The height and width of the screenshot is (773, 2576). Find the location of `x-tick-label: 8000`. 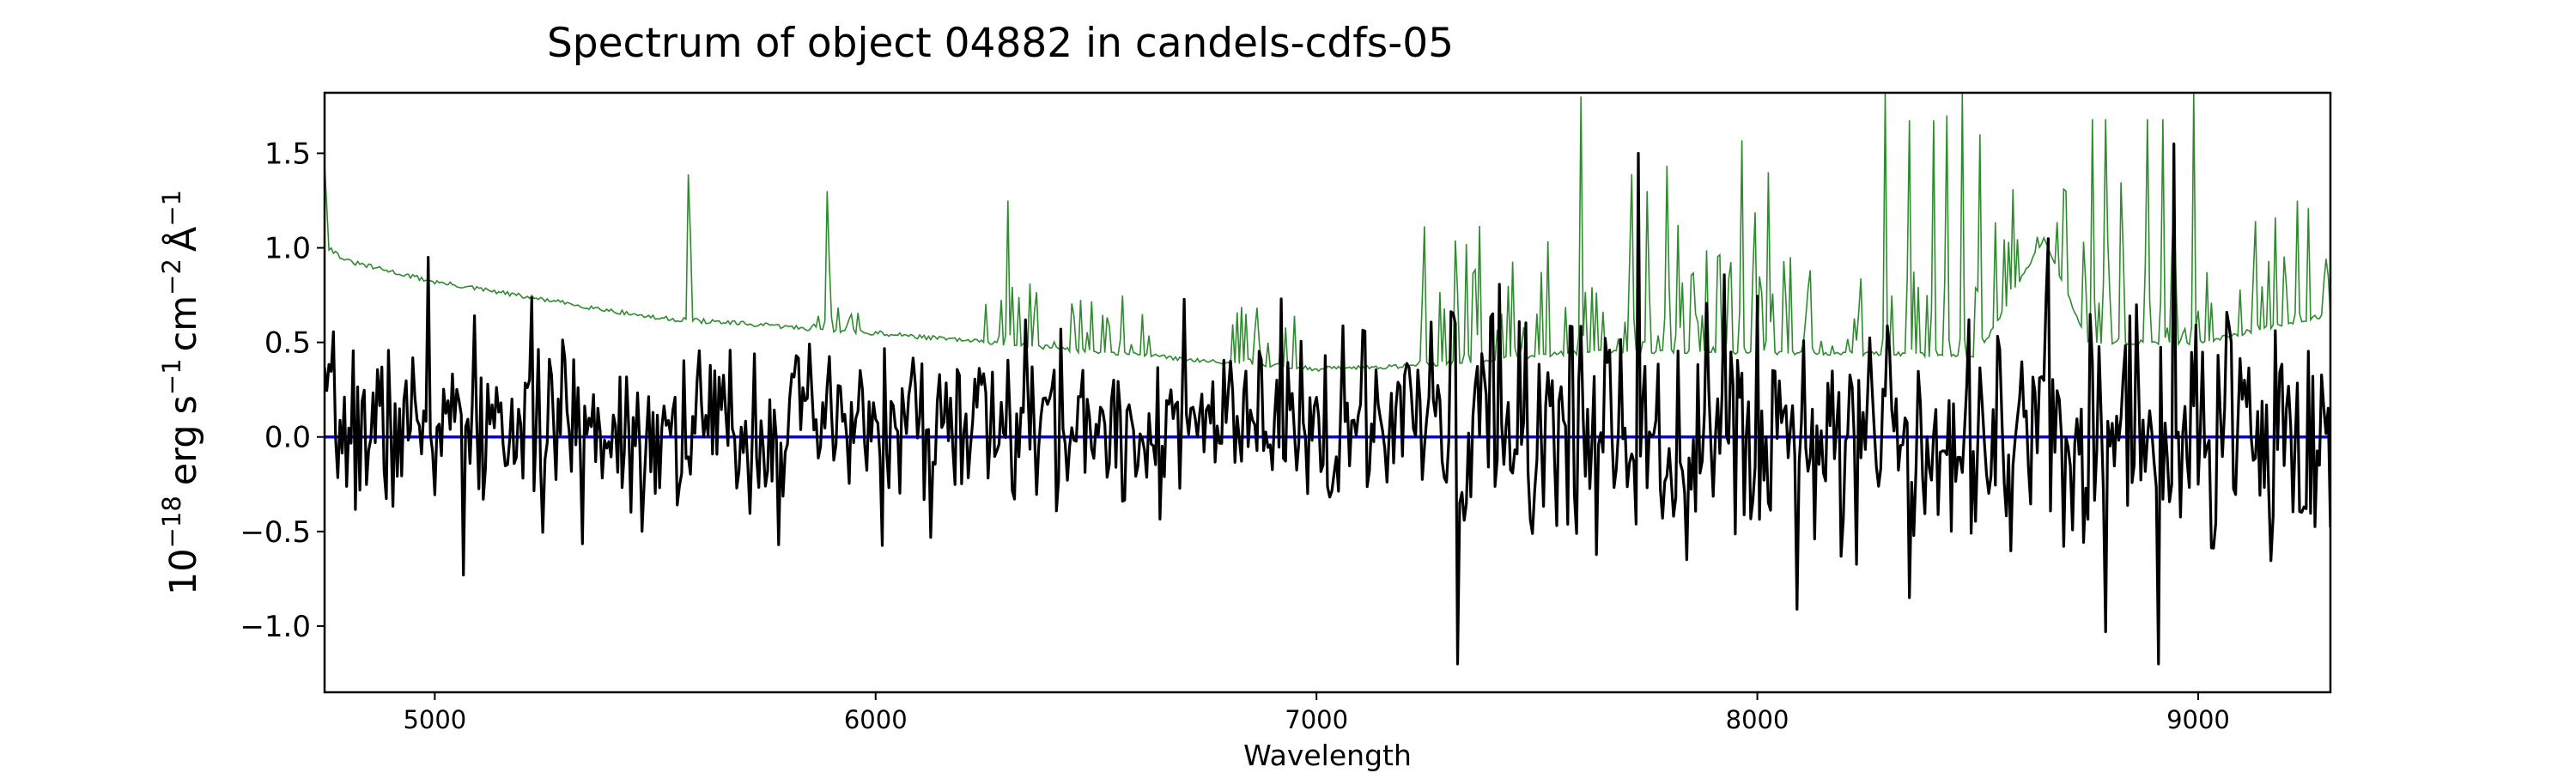

x-tick-label: 8000 is located at coordinates (1758, 719).